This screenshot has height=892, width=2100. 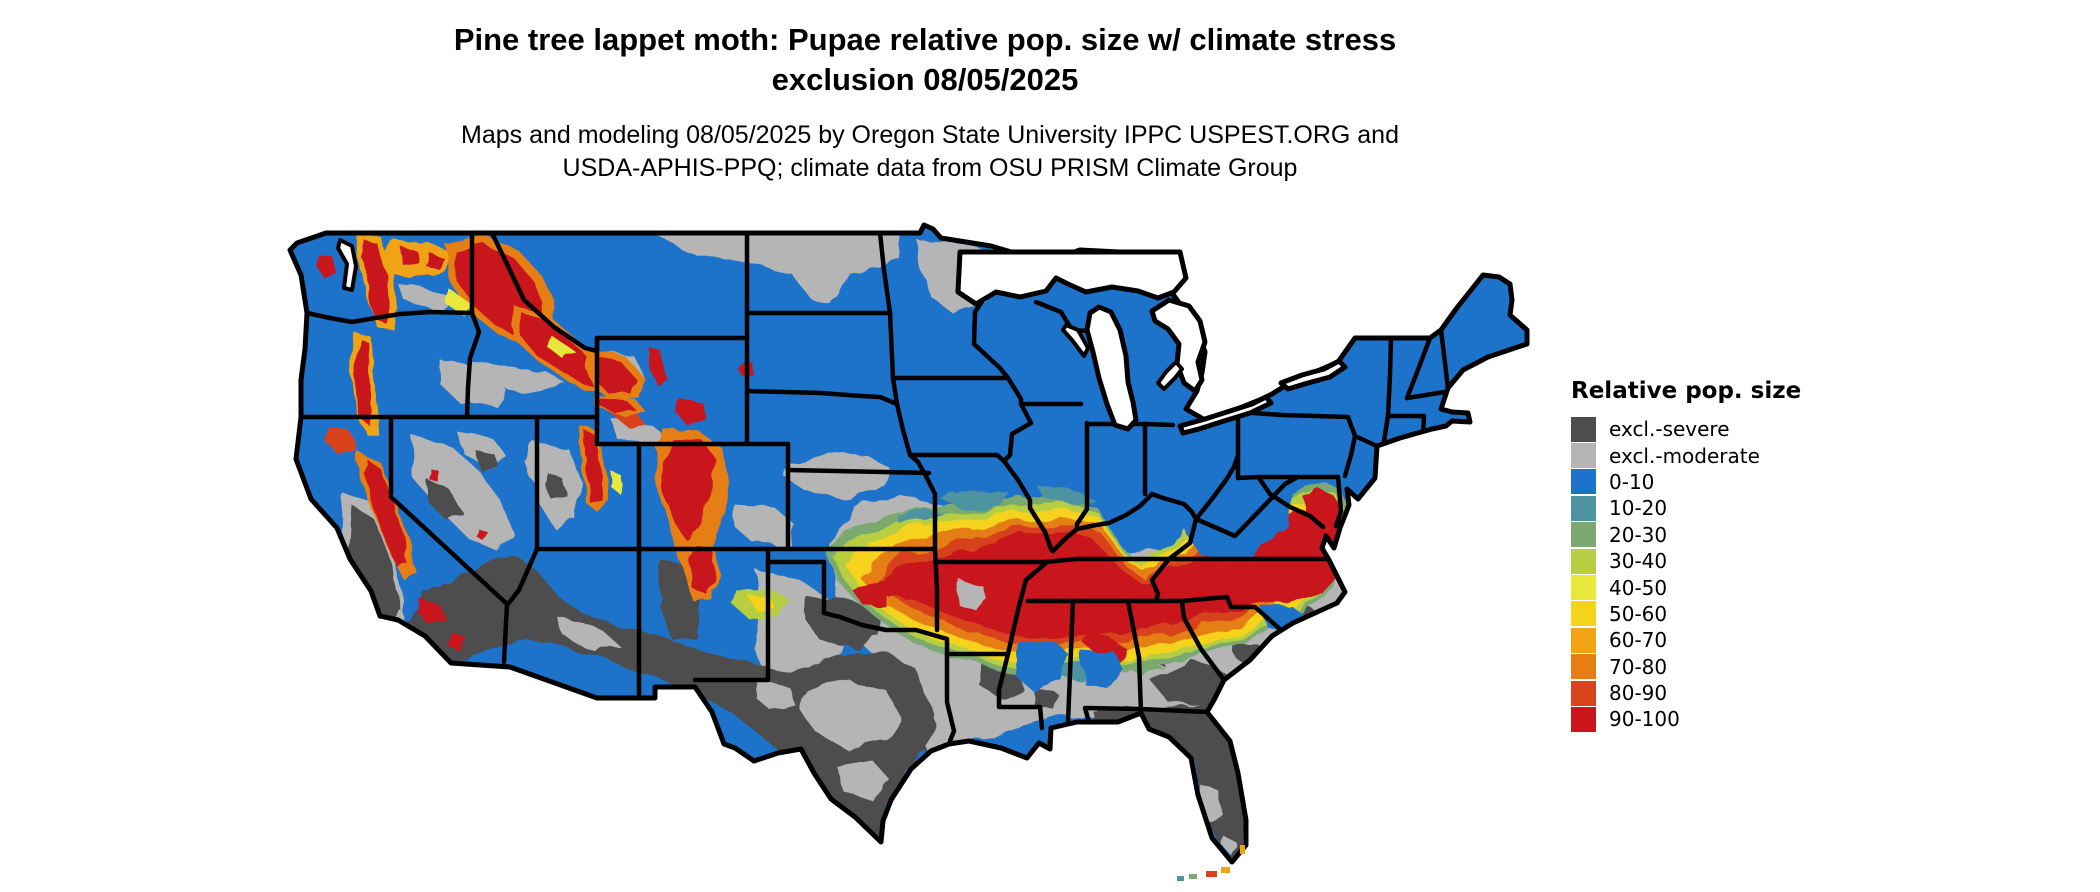 What do you see at coordinates (1686, 640) in the screenshot?
I see `legend-item: 60-70` at bounding box center [1686, 640].